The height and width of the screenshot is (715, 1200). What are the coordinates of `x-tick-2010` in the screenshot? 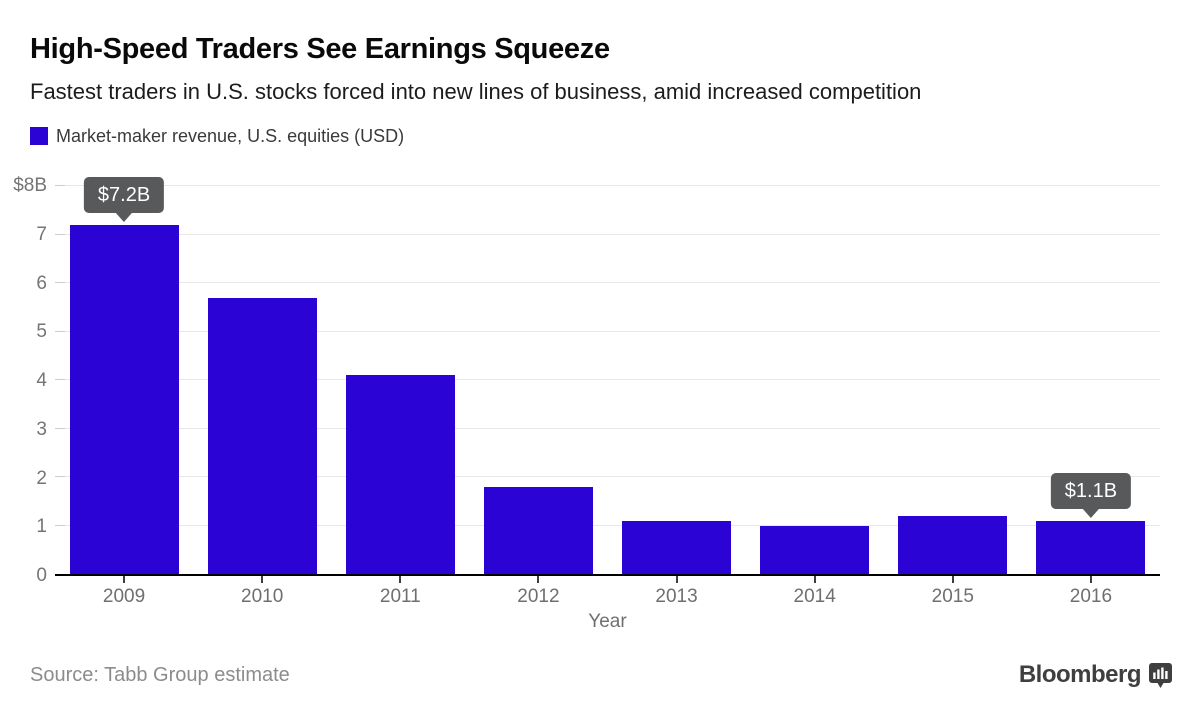 It's located at (262, 579).